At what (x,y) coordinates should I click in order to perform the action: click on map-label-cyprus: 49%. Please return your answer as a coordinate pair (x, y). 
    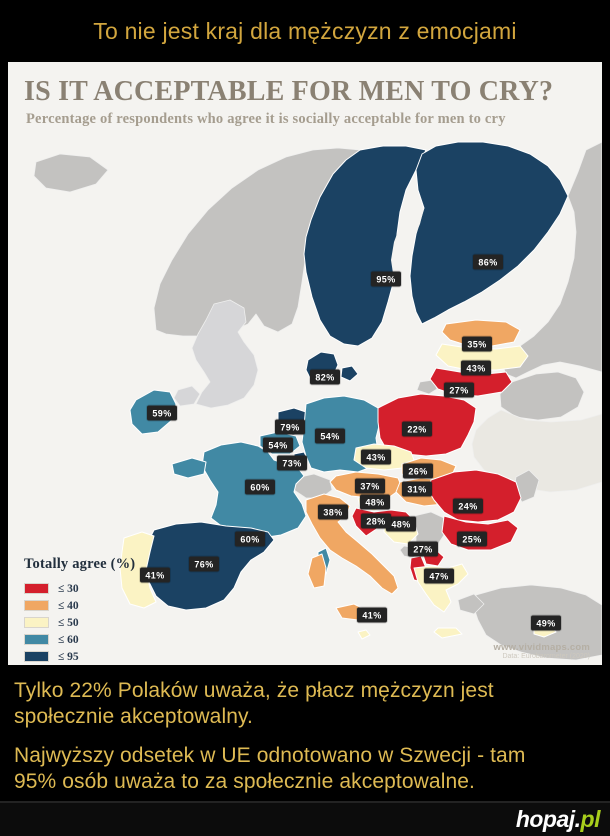
    Looking at the image, I should click on (546, 623).